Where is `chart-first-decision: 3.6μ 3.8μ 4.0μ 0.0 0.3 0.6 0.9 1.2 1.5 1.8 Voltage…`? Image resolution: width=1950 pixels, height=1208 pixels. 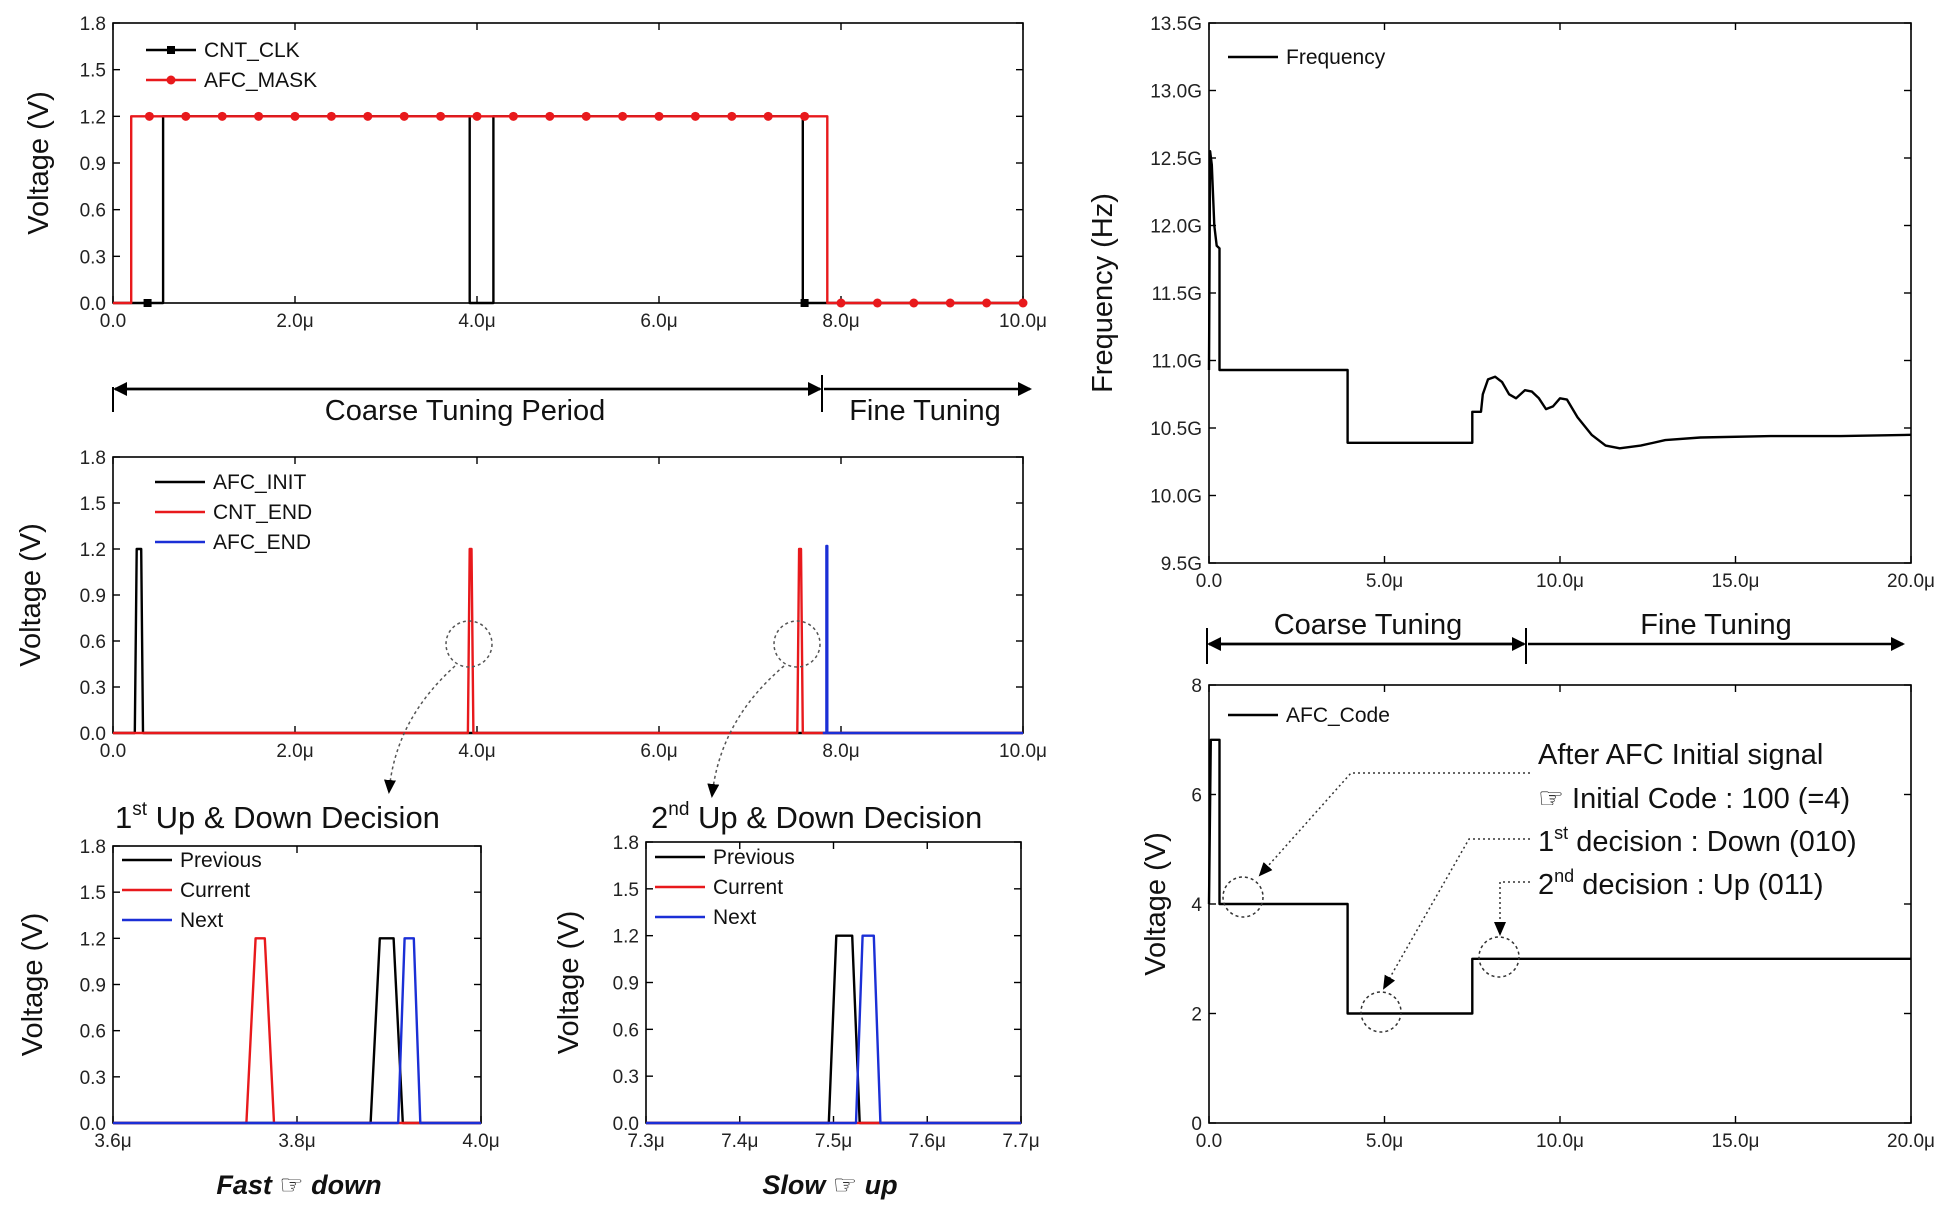 chart-first-decision: 3.6μ 3.8μ 4.0μ 0.0 0.3 0.6 0.9 1.2 1.5 1.8 Voltage… is located at coordinates (258, 994).